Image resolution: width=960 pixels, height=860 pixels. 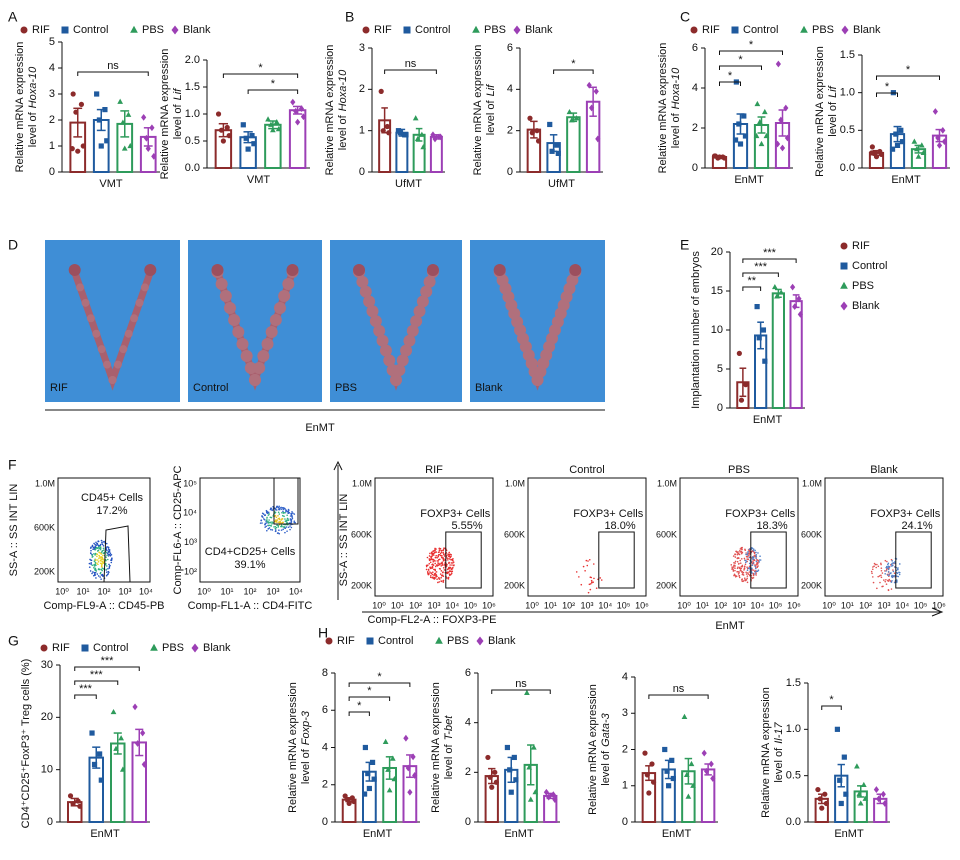 I want to click on bar, so click(x=402, y=152).